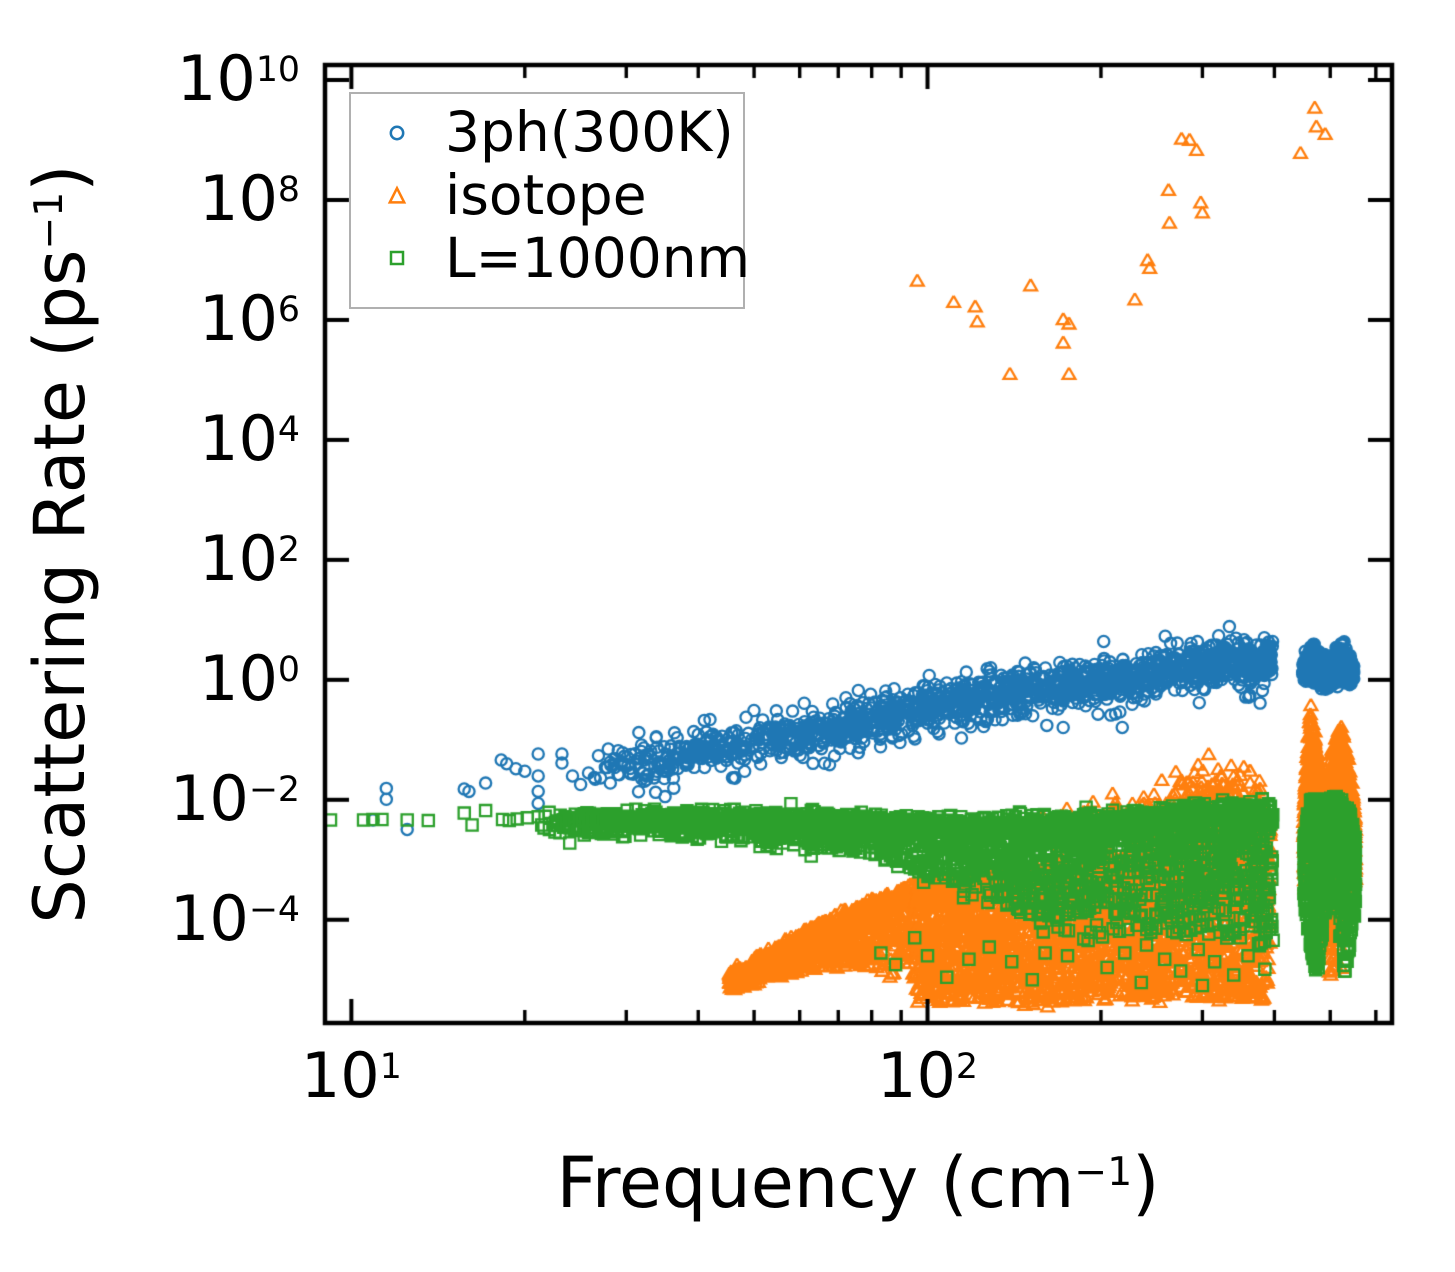  What do you see at coordinates (1103, 1173) in the screenshot?
I see `x-axis-label-superscript: −1` at bounding box center [1103, 1173].